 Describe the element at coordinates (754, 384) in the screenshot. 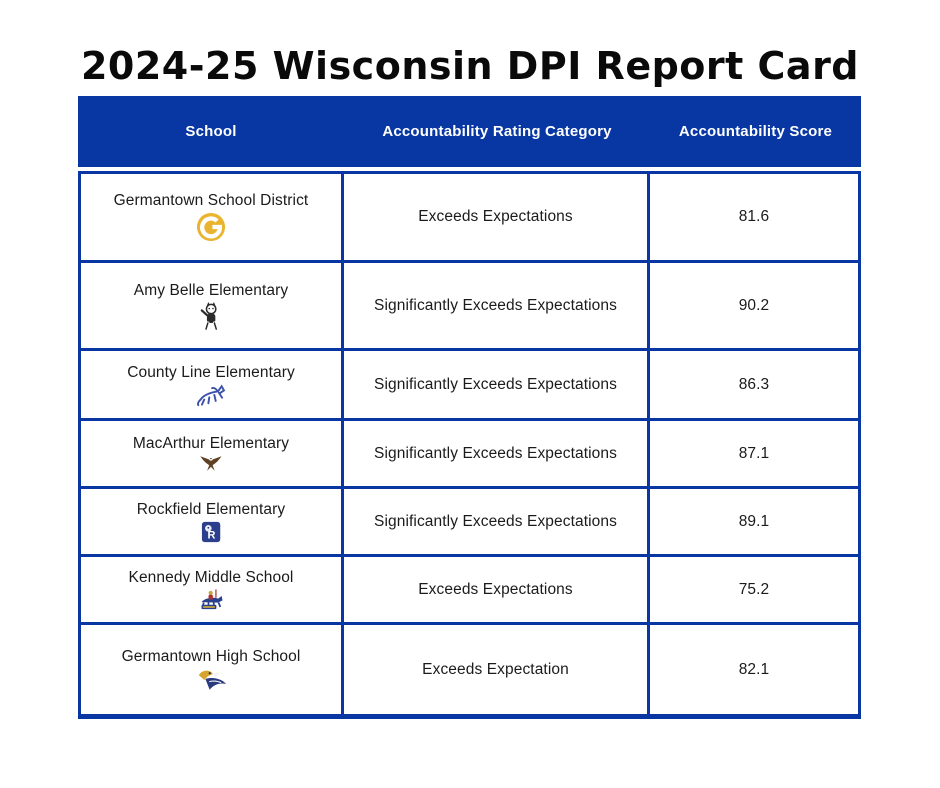

I see `score-cell: 86.3` at that location.